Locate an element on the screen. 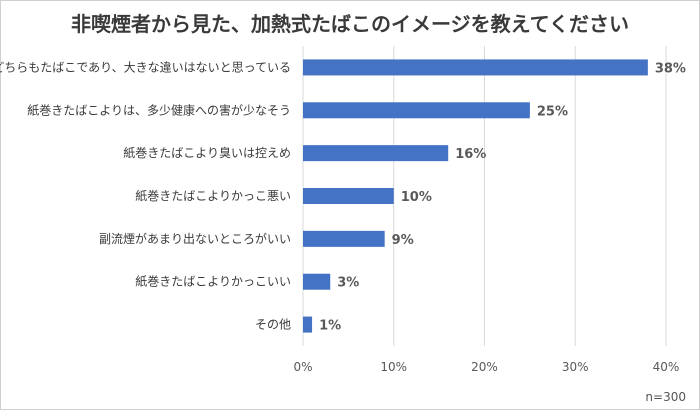 The image size is (700, 410). data-label: 1% is located at coordinates (330, 326).